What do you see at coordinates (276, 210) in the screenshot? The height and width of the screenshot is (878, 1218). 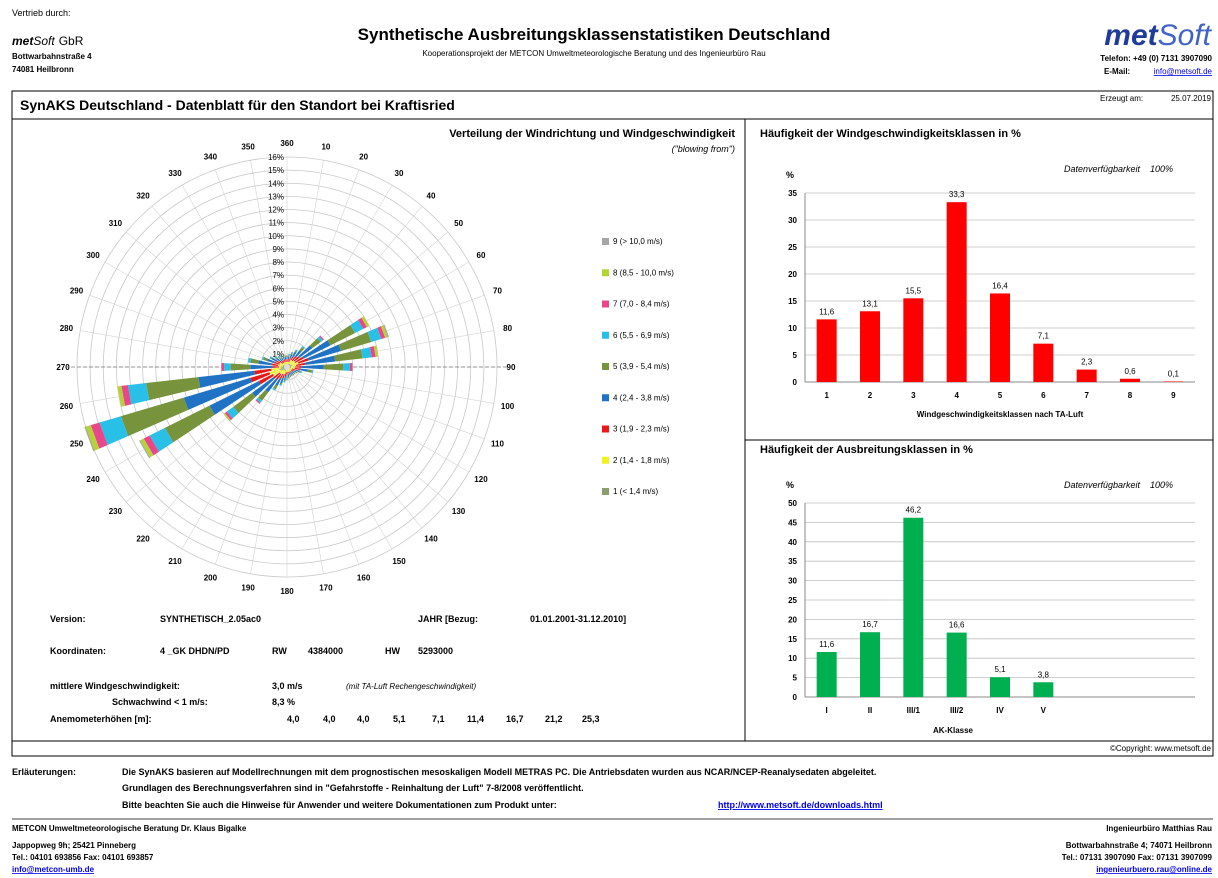 I see `ring-label: 12%` at bounding box center [276, 210].